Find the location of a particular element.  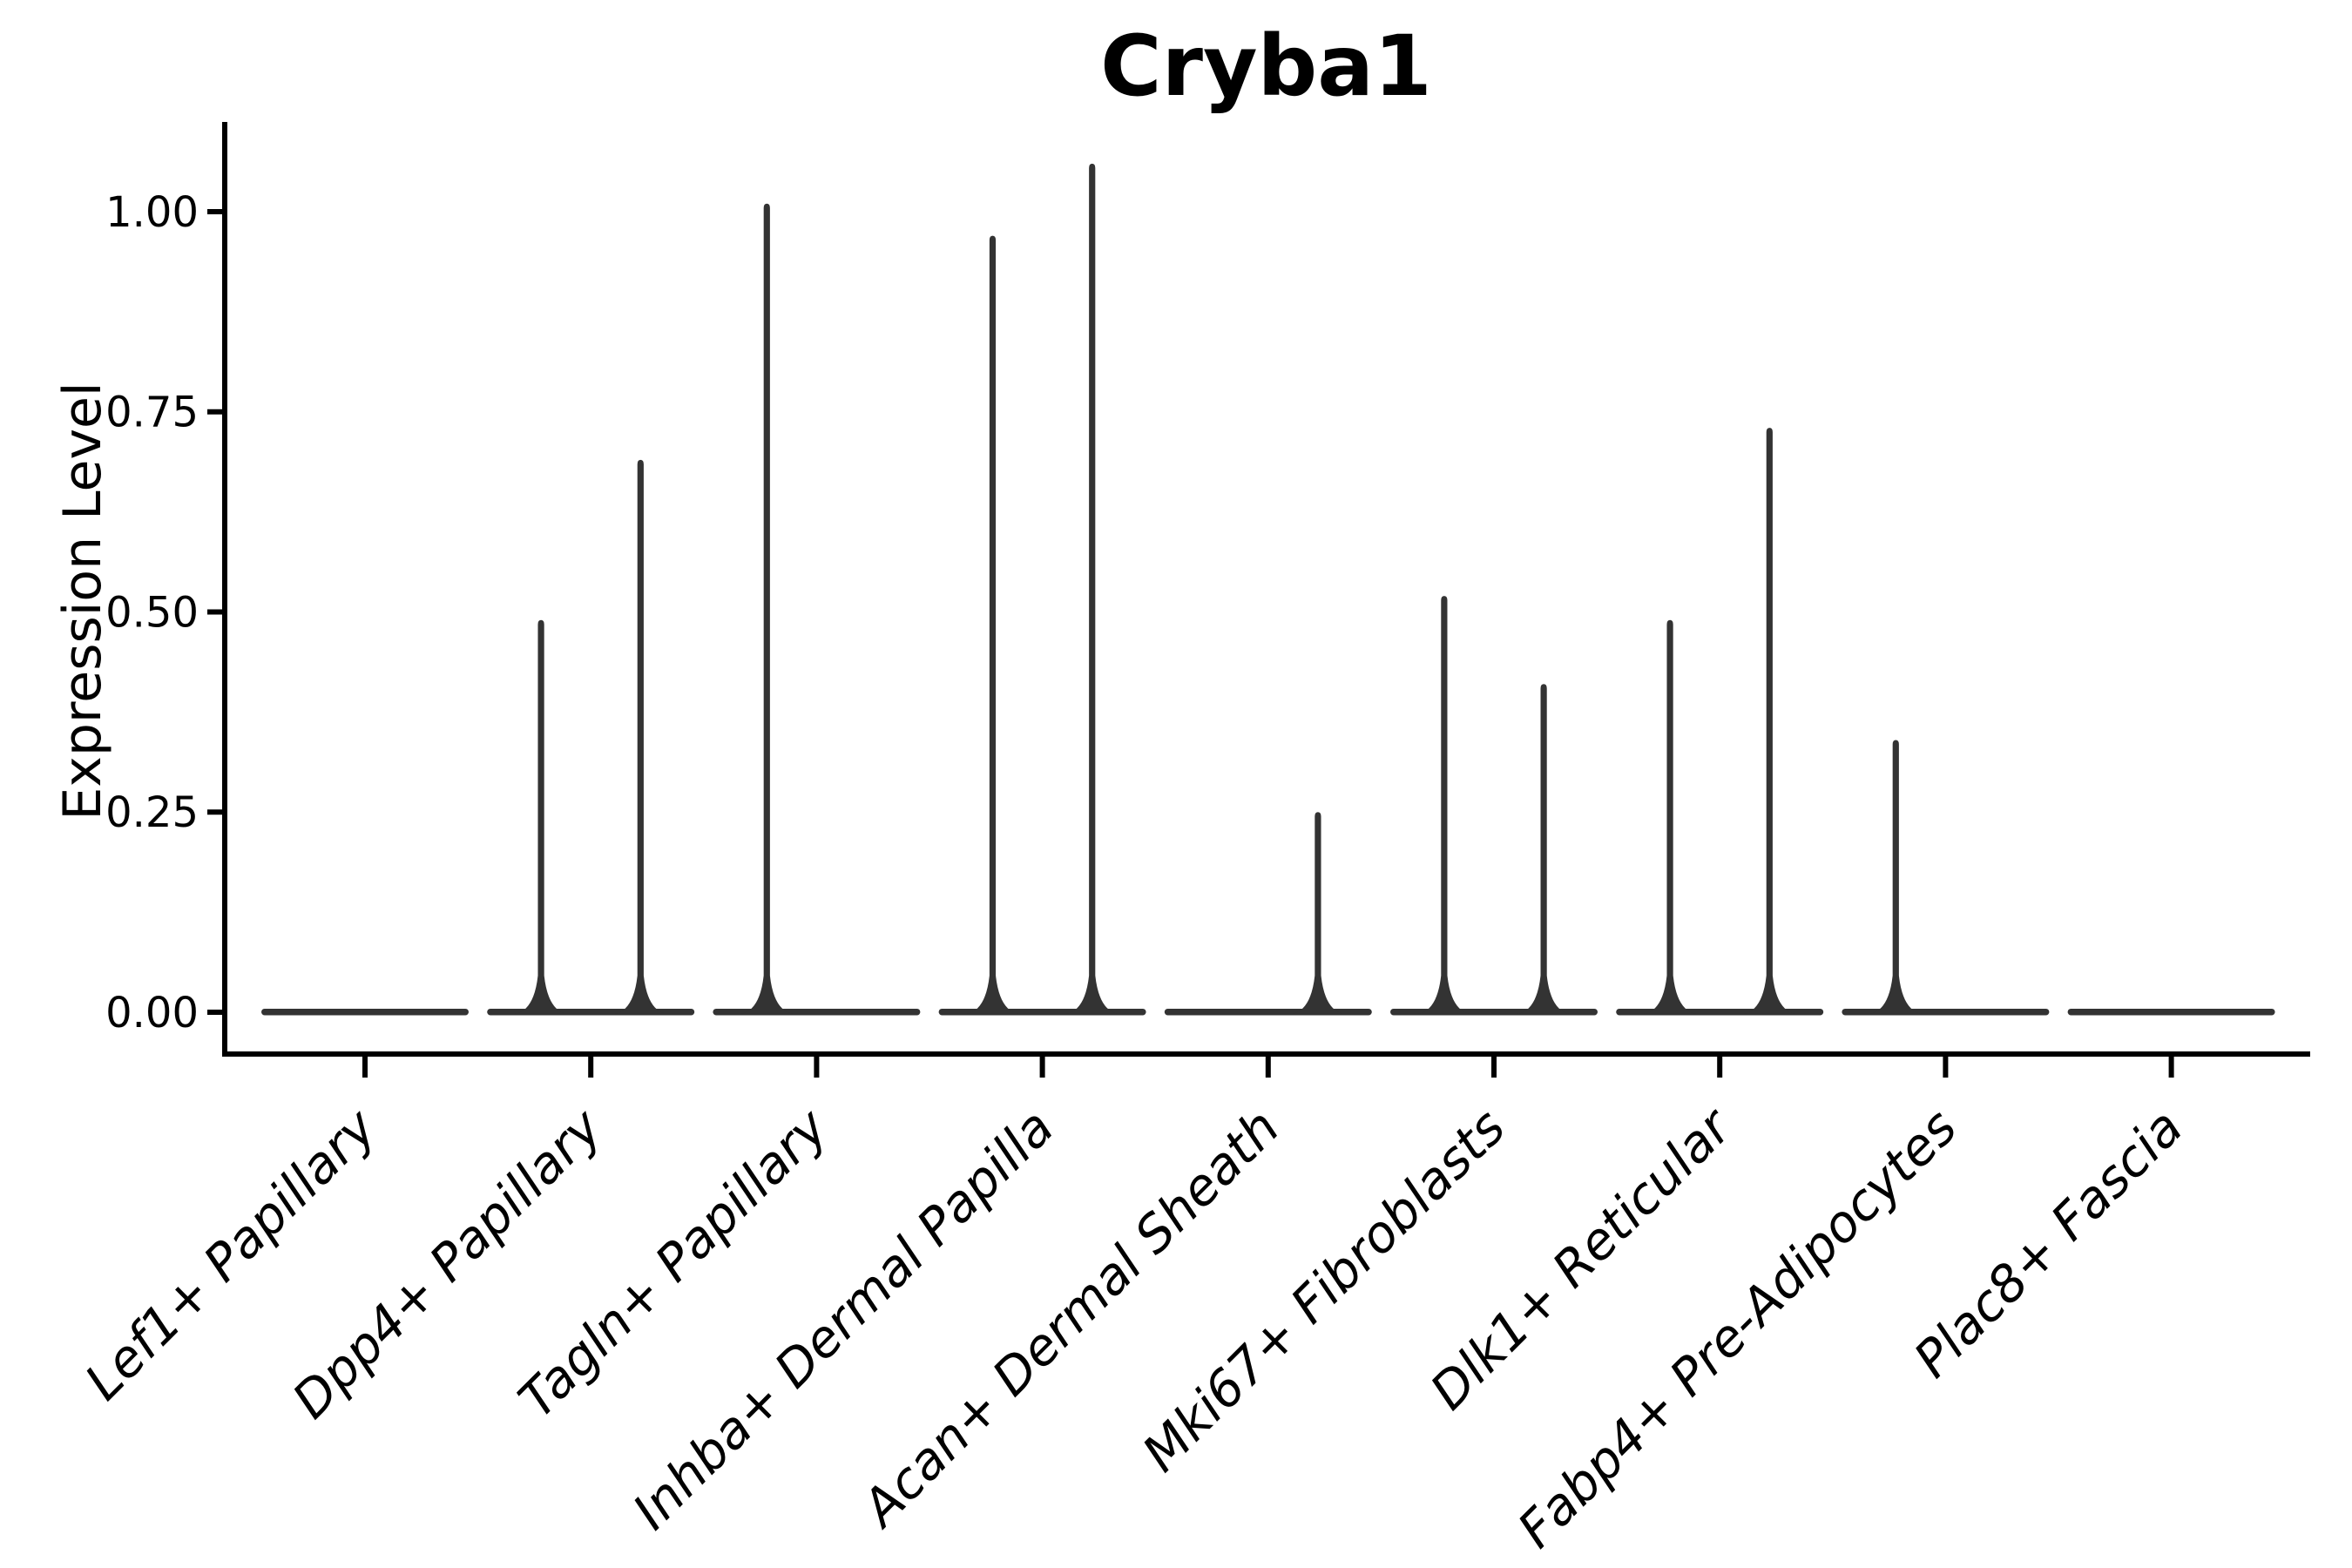

y-tick-label: 1.00 is located at coordinates (152, 212).